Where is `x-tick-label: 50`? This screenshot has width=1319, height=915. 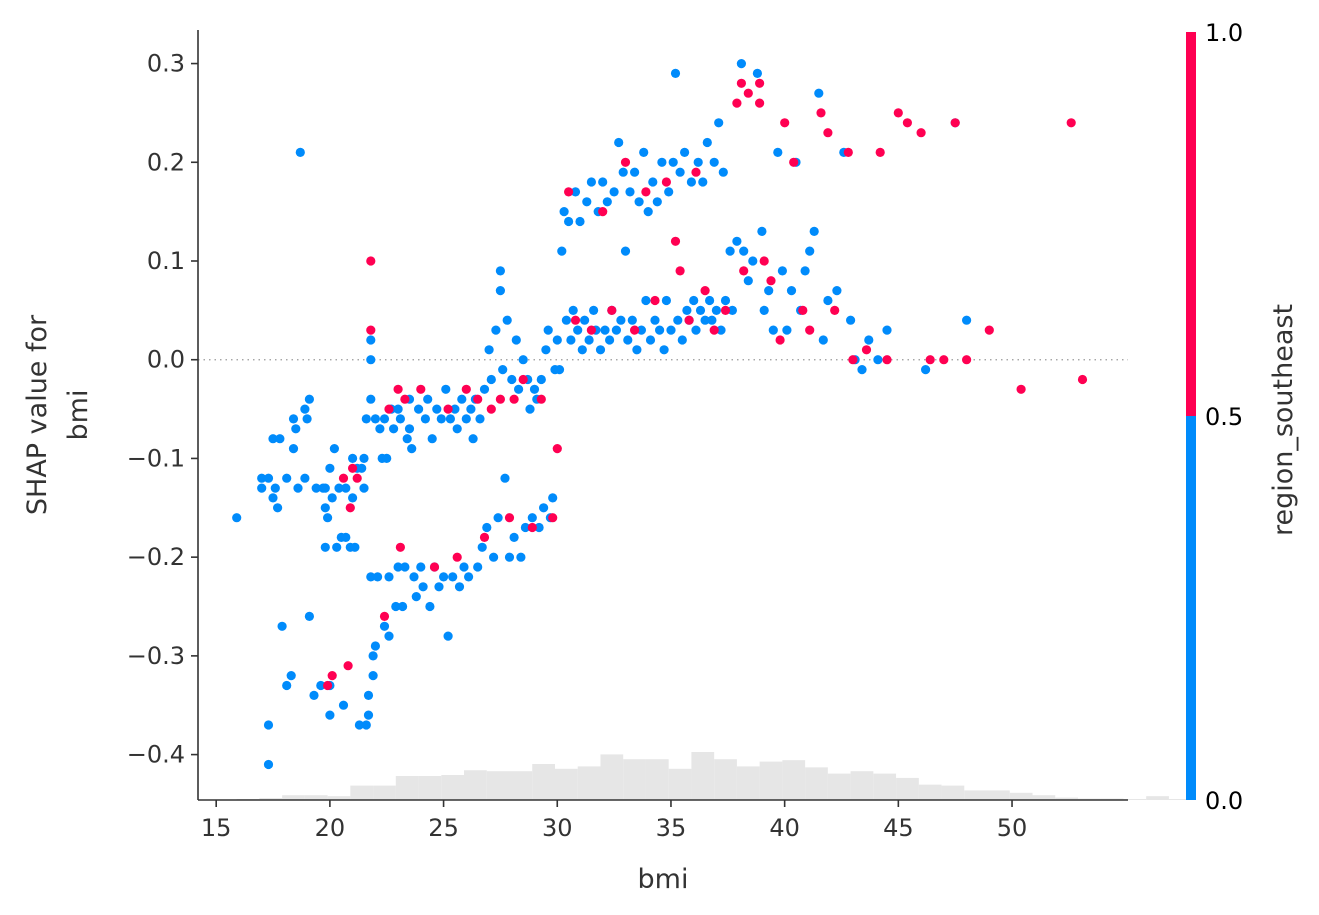
x-tick-label: 50 is located at coordinates (1012, 828).